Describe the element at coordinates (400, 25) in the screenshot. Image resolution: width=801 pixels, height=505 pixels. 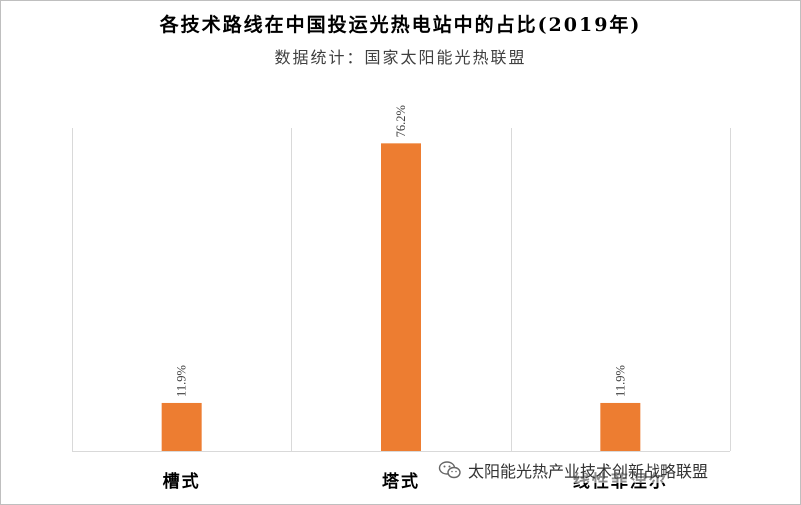
I see `chart-title: 各技术路线在中国投运光热电站中的占比(2019年)` at that location.